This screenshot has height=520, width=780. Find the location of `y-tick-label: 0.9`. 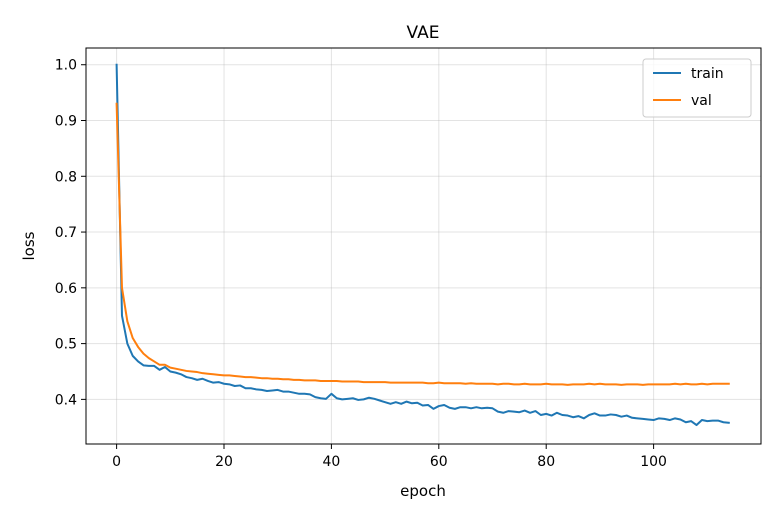

y-tick-label: 0.9 is located at coordinates (66, 122).